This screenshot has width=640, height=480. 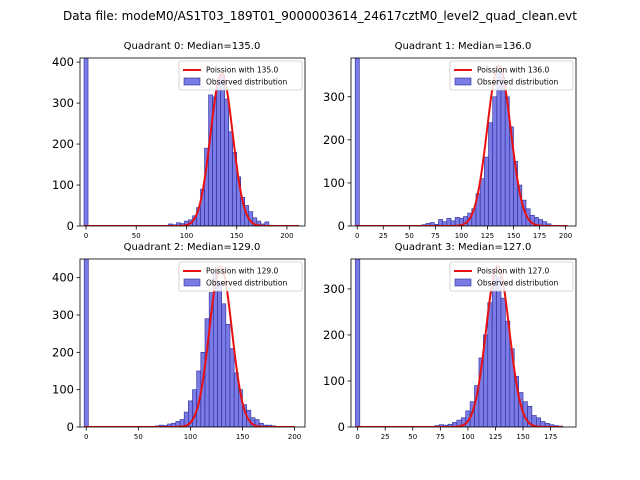 I want to click on legend-fit-label: Poission with 136.0, so click(x=513, y=70).